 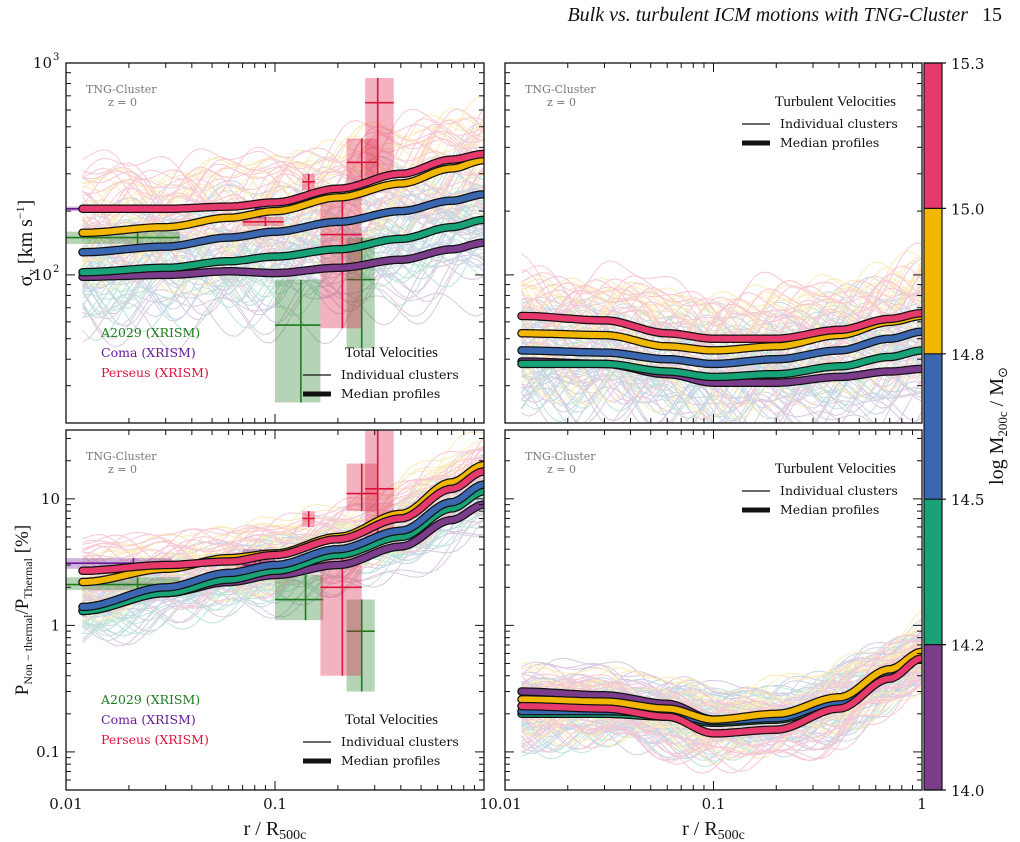 I want to click on ylabel-units: [km s, so click(x=26, y=244).